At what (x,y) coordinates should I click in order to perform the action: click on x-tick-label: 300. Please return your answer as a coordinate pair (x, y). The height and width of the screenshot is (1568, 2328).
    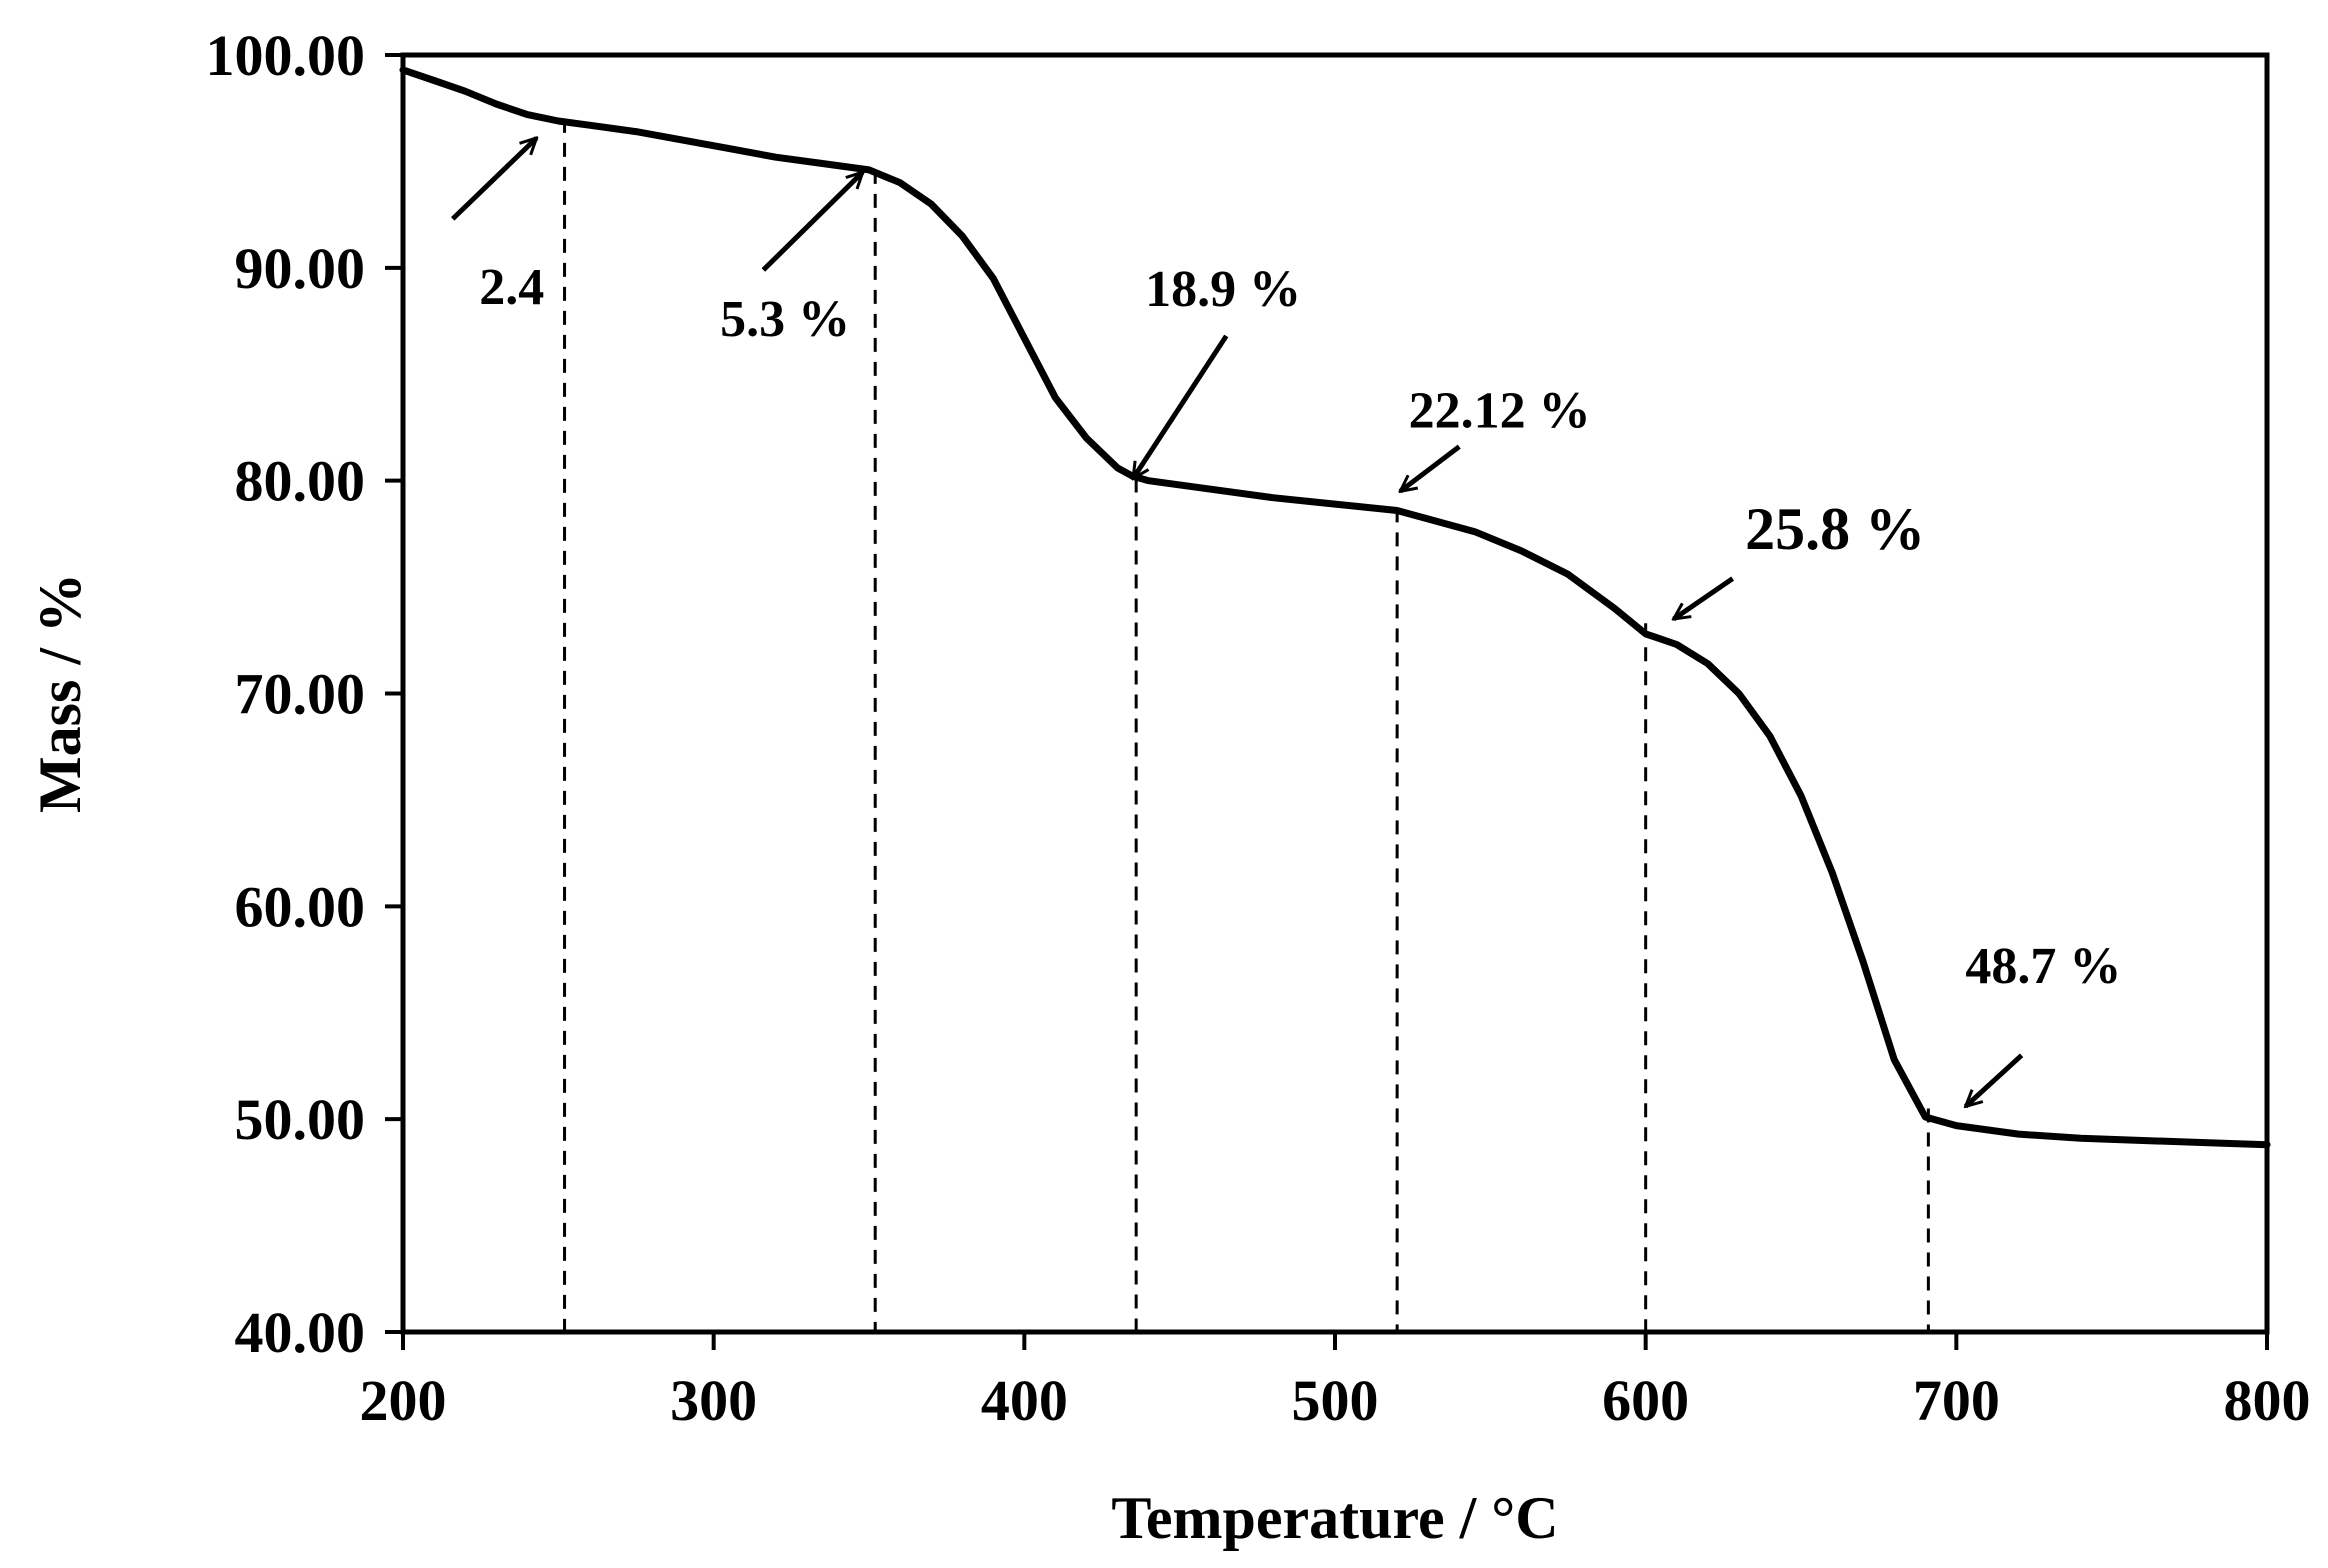
    Looking at the image, I should click on (713, 1400).